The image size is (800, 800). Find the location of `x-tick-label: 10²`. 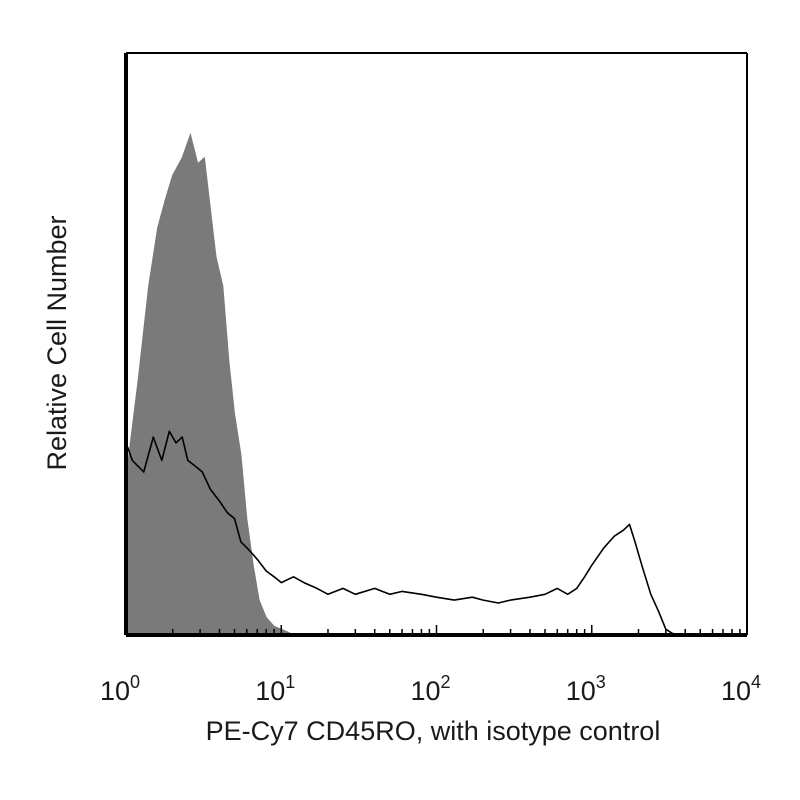

x-tick-label: 10² is located at coordinates (430, 689).